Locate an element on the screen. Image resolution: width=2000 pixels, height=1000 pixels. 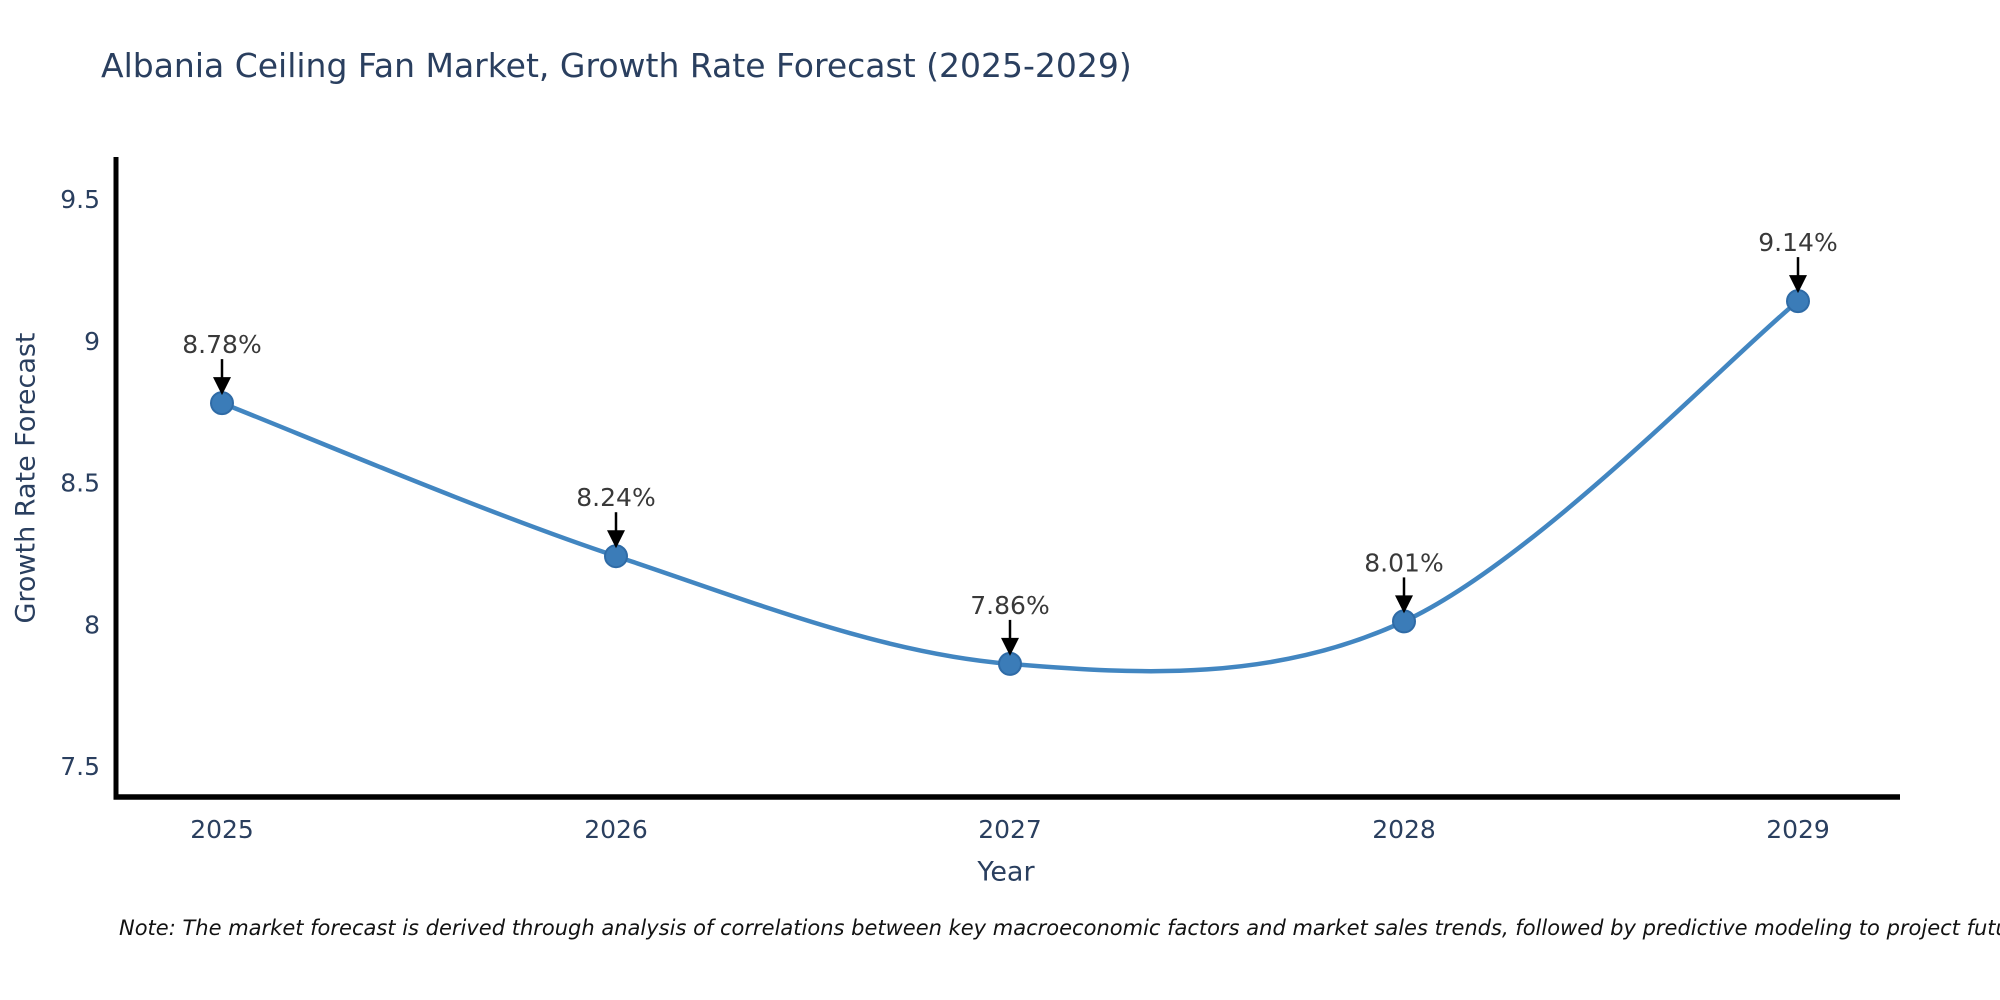
point-value-label: 7.86% is located at coordinates (1009, 605).